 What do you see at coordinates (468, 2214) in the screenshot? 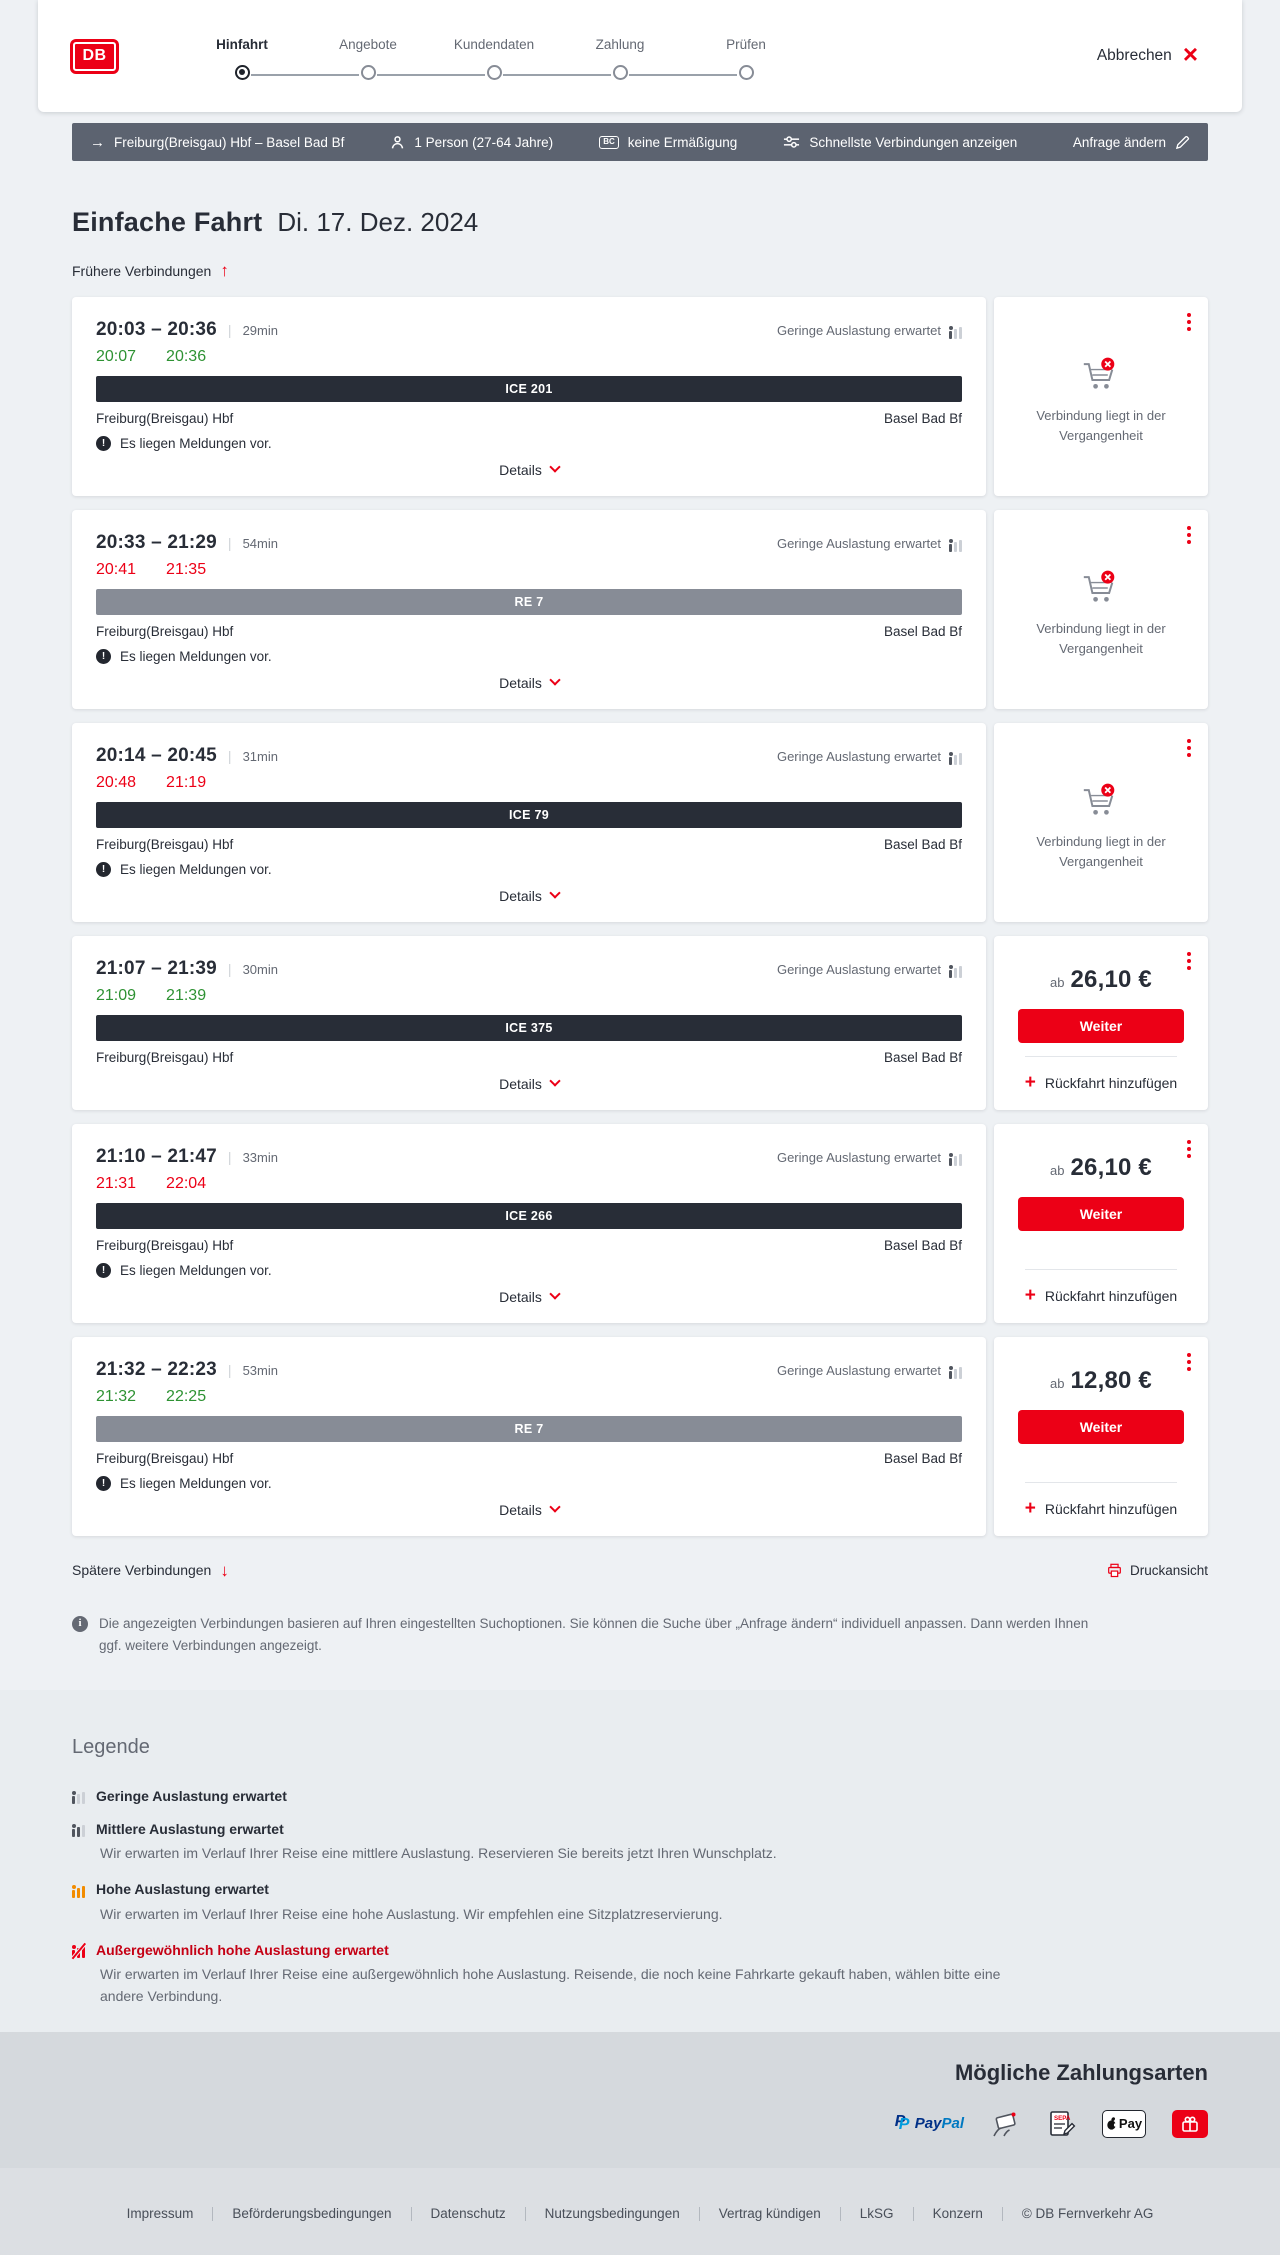
I see `footer-link: Datenschutz` at bounding box center [468, 2214].